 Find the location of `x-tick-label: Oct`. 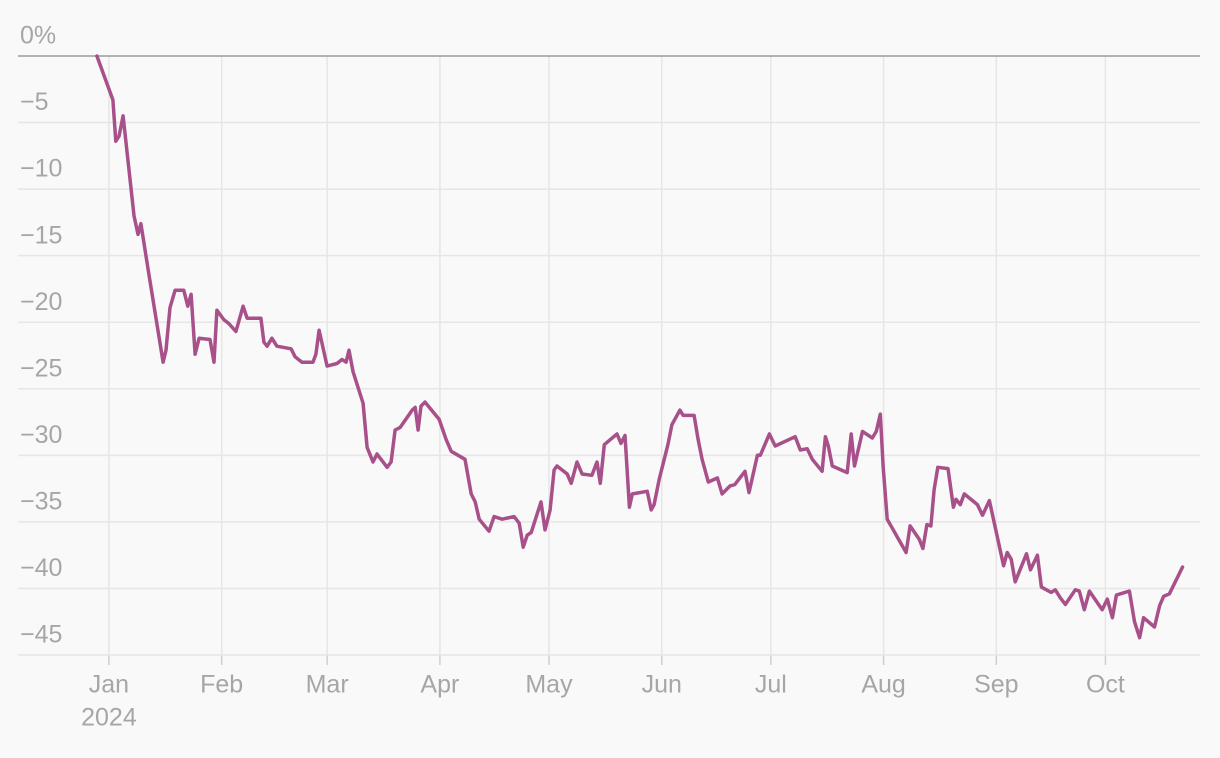

x-tick-label: Oct is located at coordinates (1105, 685).